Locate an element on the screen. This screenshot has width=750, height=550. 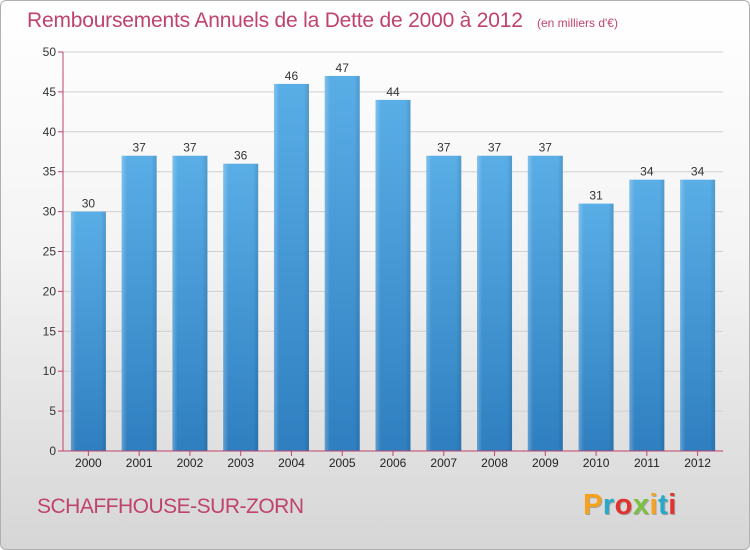
y-tick-label: 40 is located at coordinates (50, 132).